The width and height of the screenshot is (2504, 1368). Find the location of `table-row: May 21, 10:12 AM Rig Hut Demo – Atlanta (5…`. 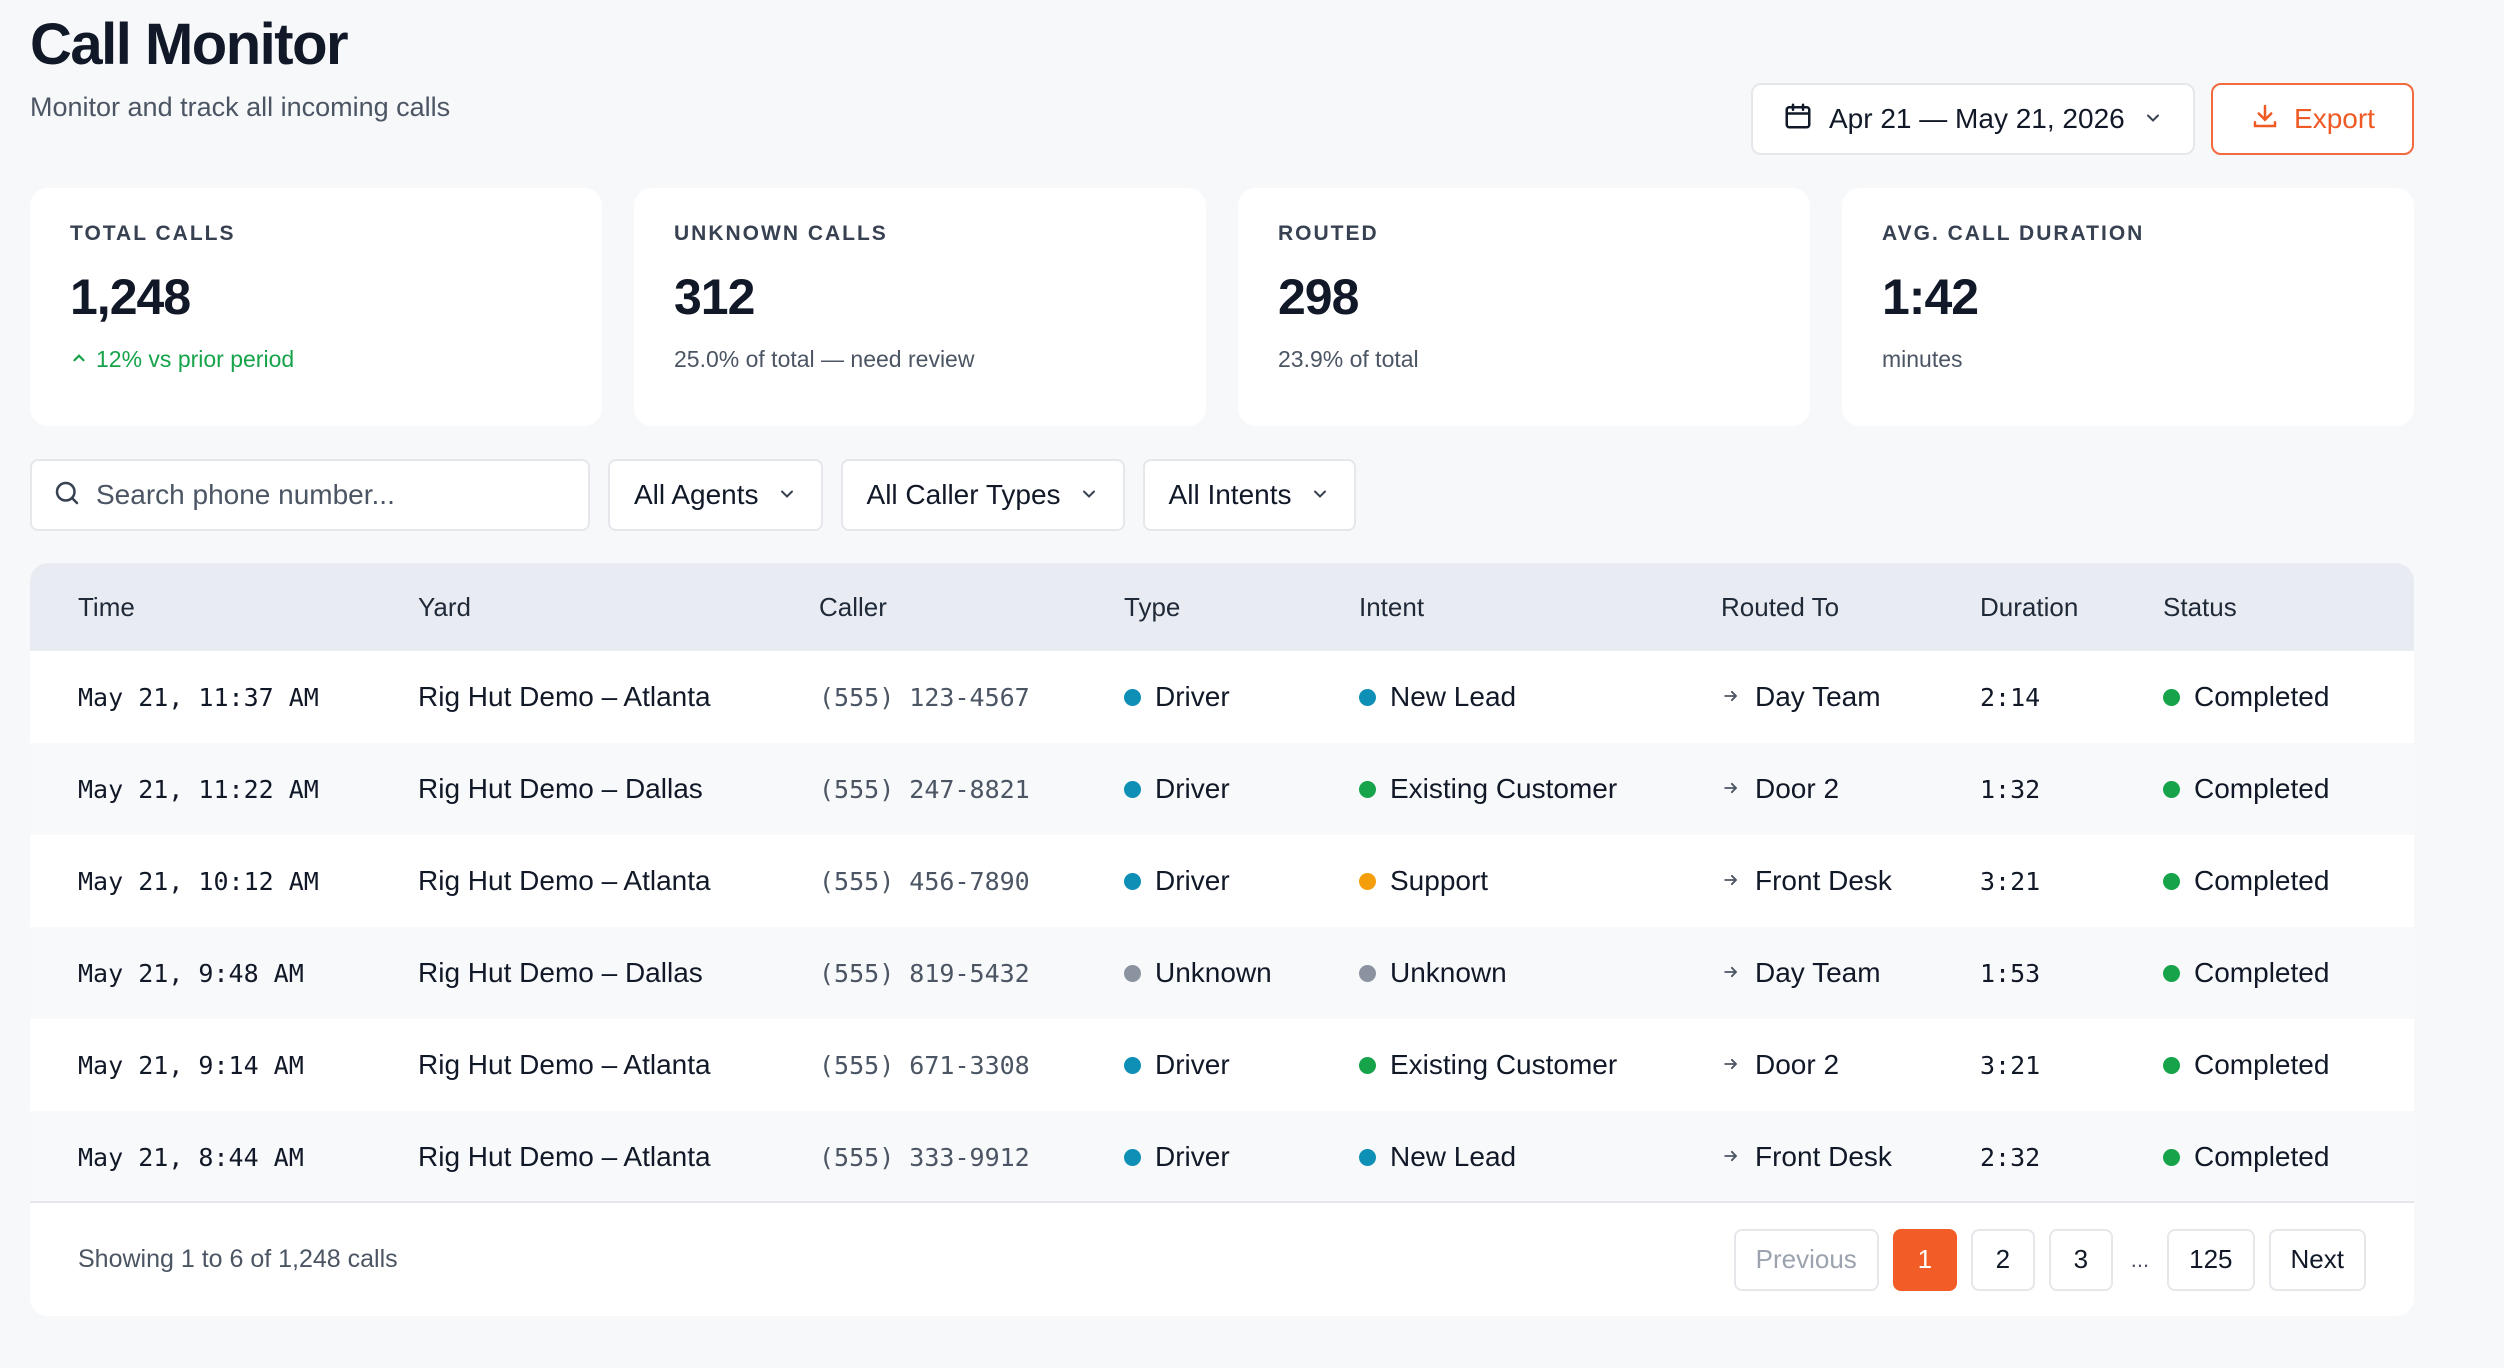

table-row: May 21, 10:12 AM Rig Hut Demo – Atlanta (5… is located at coordinates (1222, 881).